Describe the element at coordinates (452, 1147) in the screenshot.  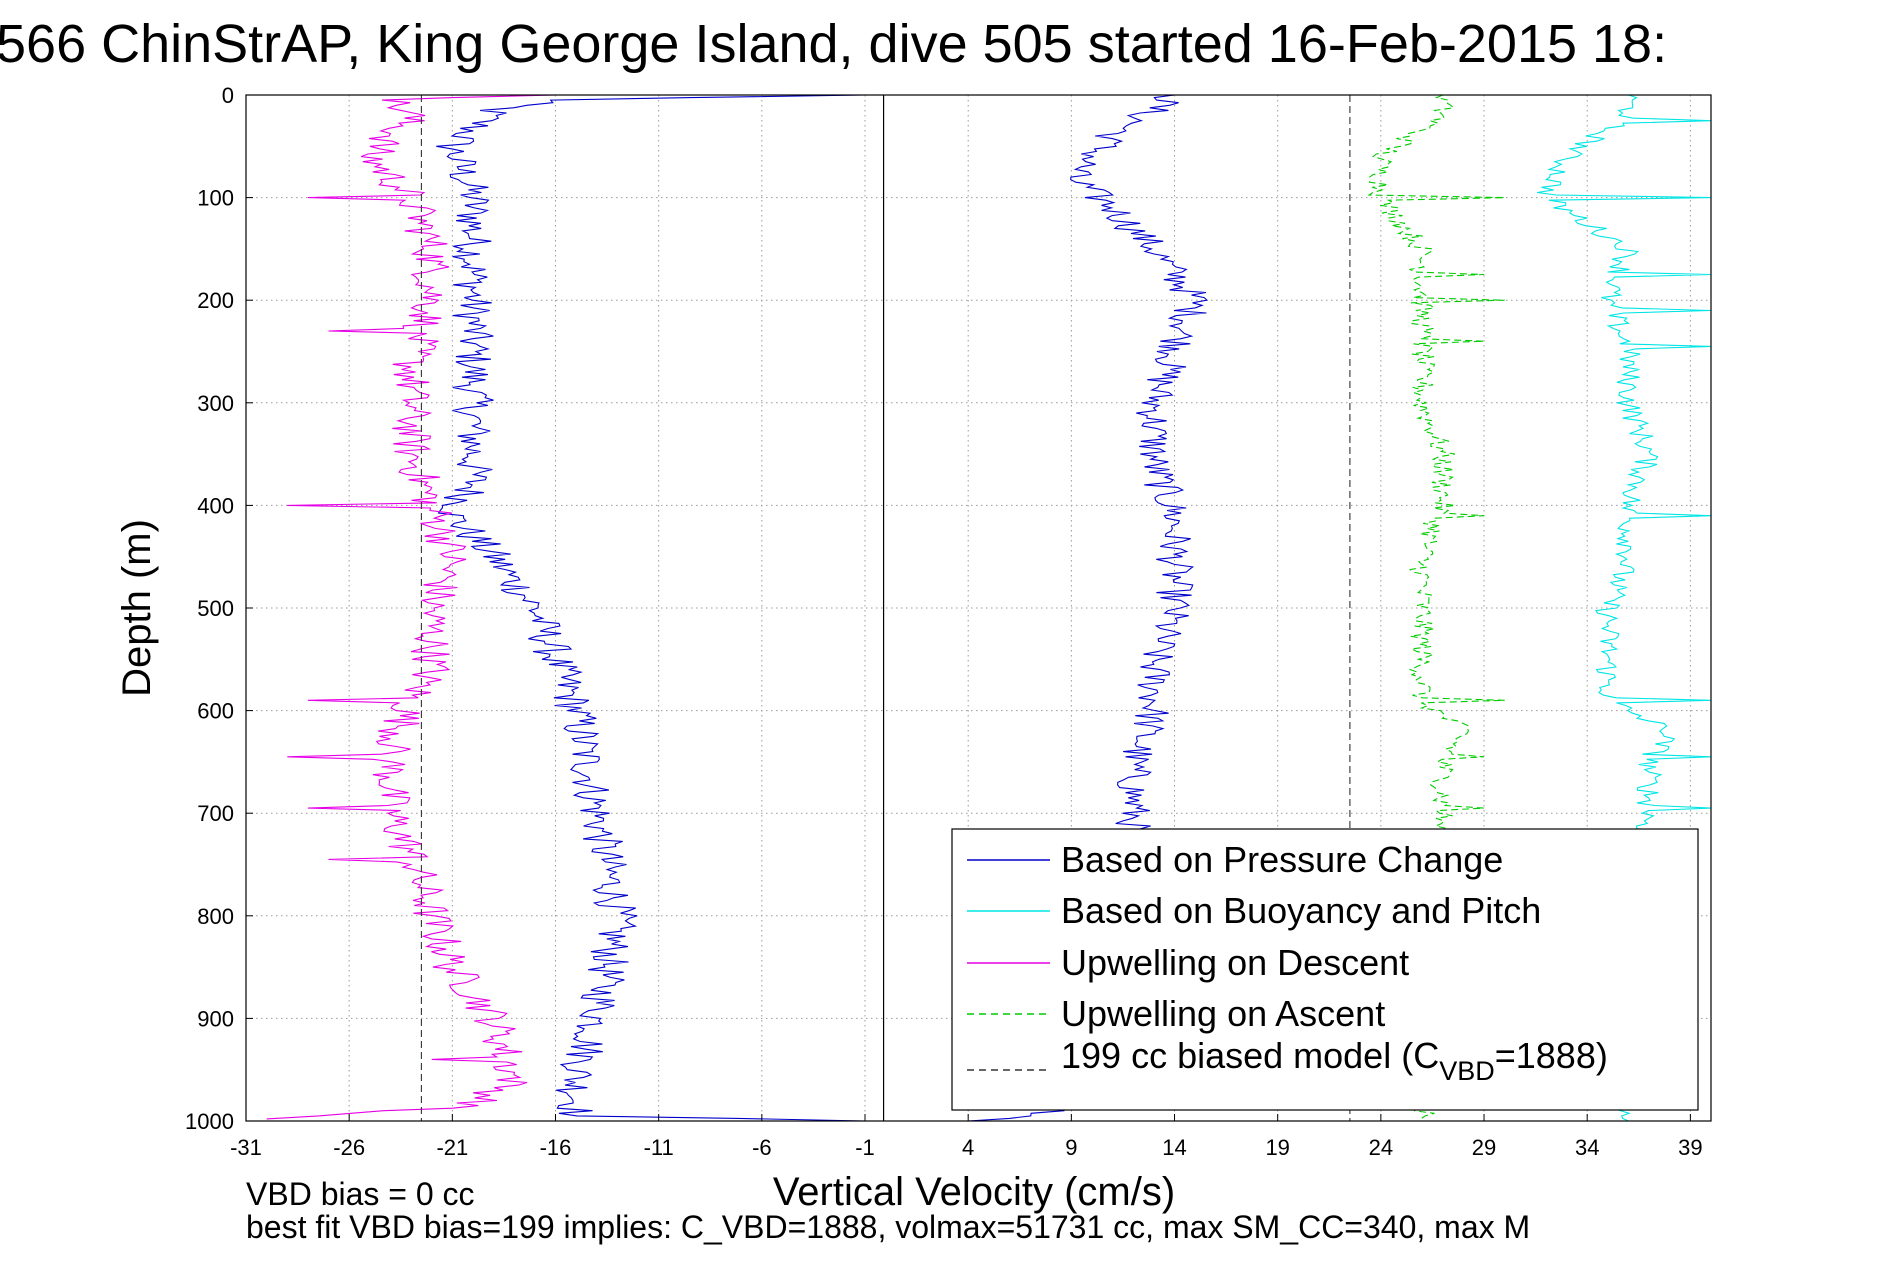
I see `x-tick-label: -21` at that location.